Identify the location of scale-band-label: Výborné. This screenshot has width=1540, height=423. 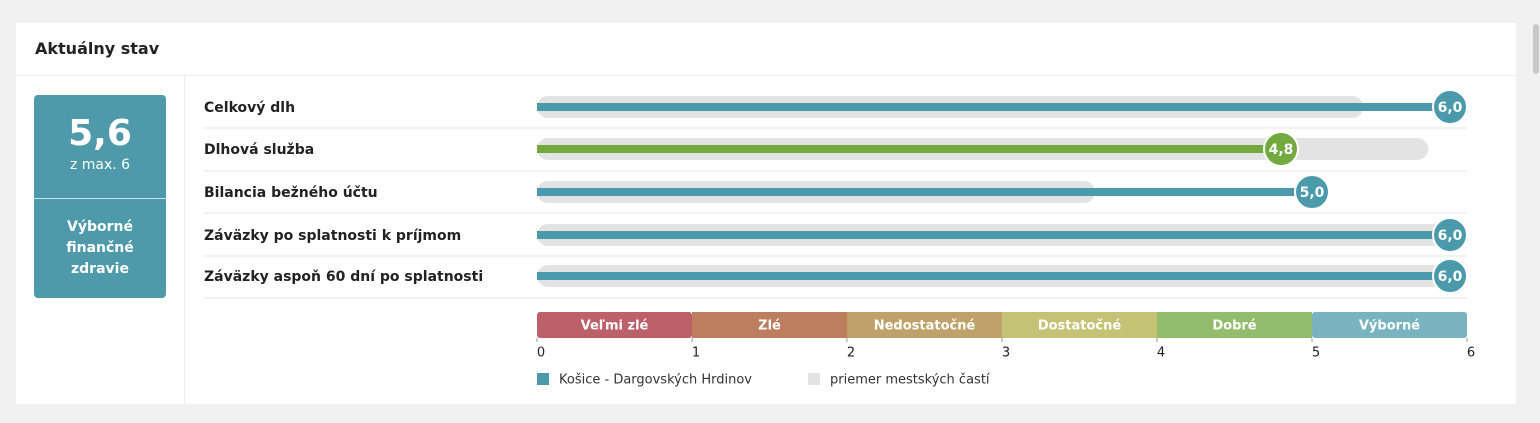
(1389, 326).